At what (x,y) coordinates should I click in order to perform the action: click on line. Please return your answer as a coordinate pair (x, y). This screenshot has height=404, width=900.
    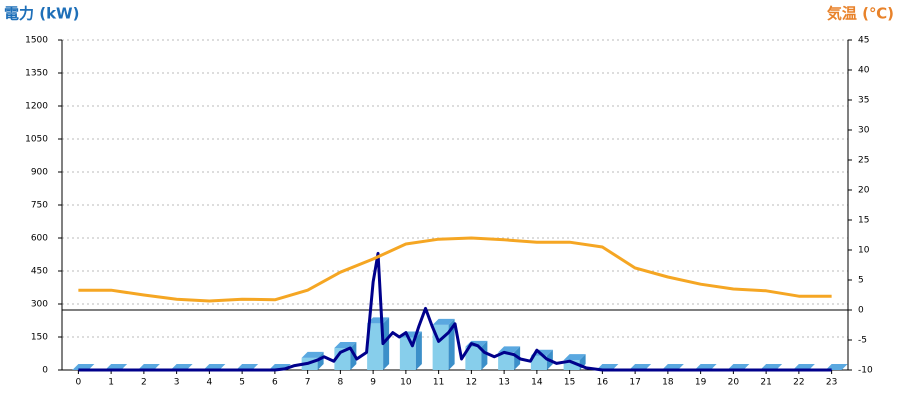
    Looking at the image, I should click on (455, 269).